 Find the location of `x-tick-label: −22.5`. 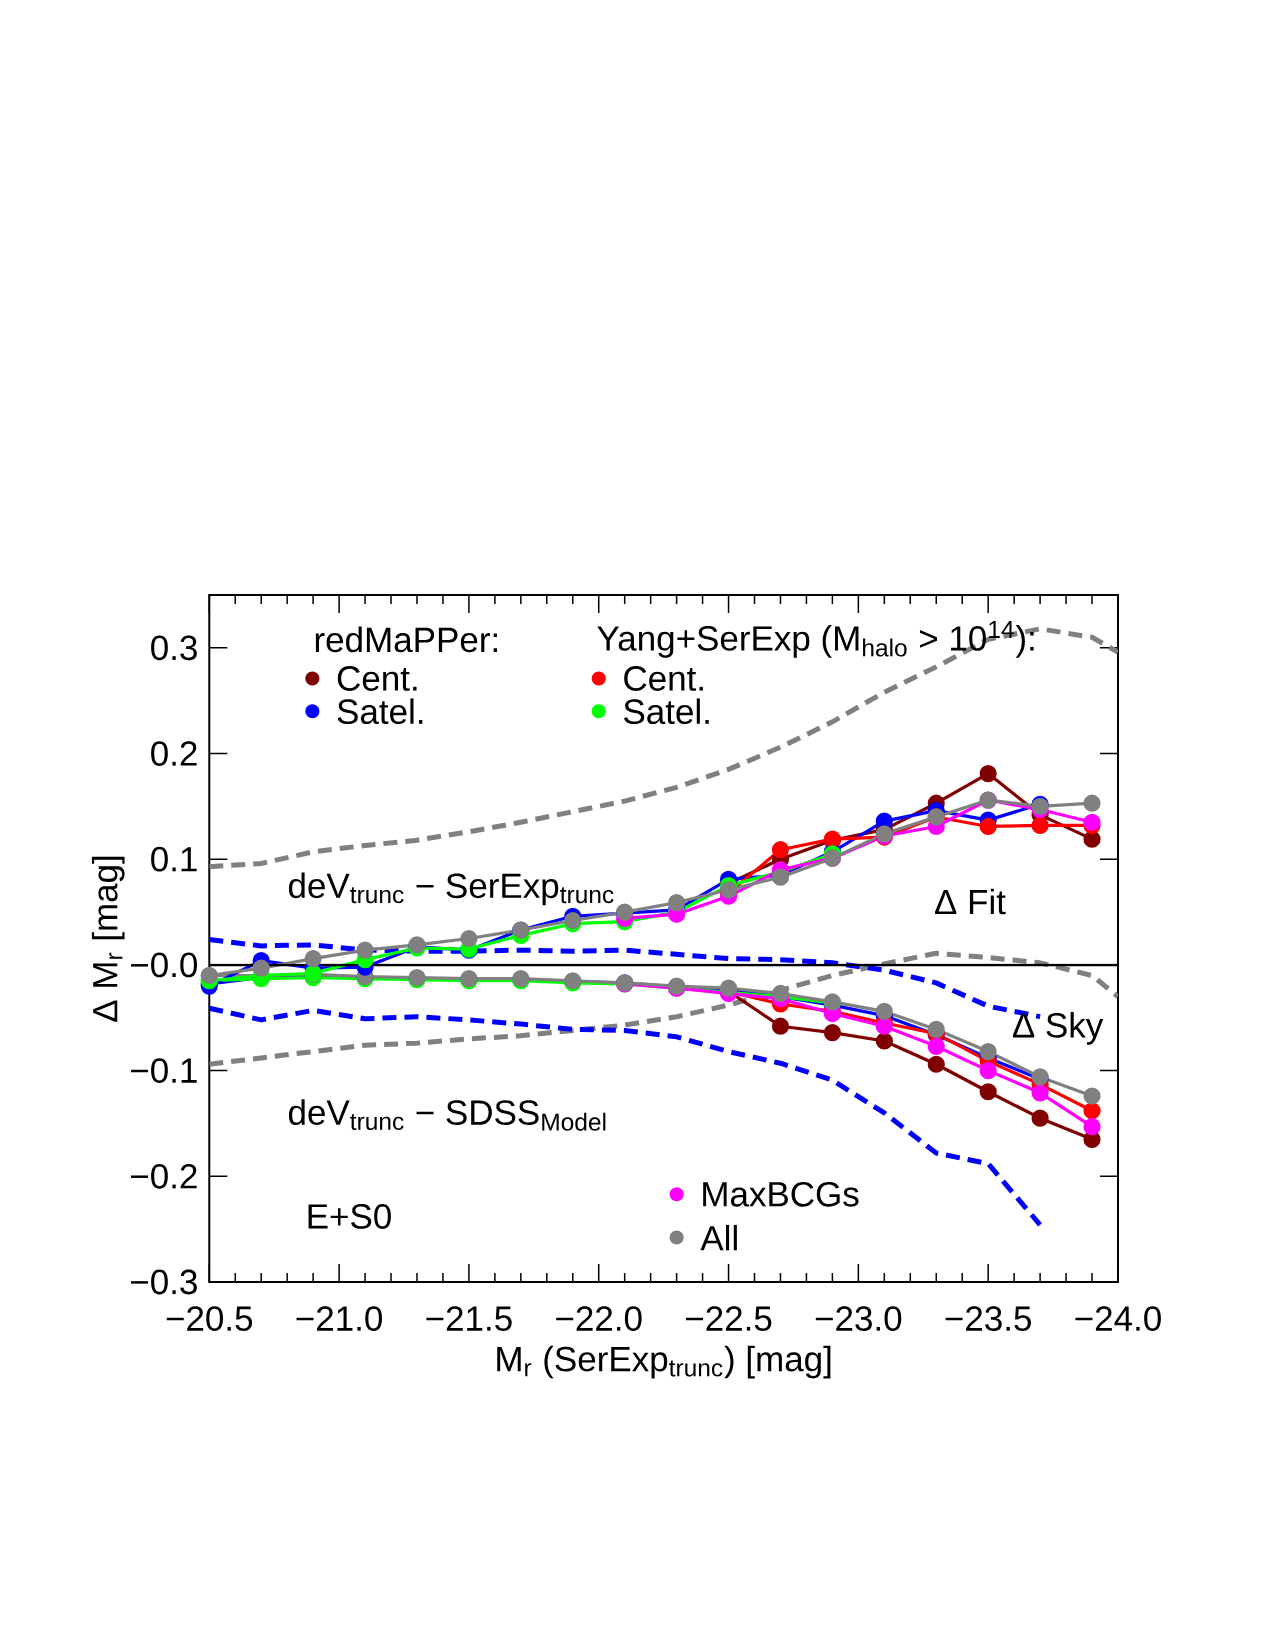

x-tick-label: −22.5 is located at coordinates (728, 1318).